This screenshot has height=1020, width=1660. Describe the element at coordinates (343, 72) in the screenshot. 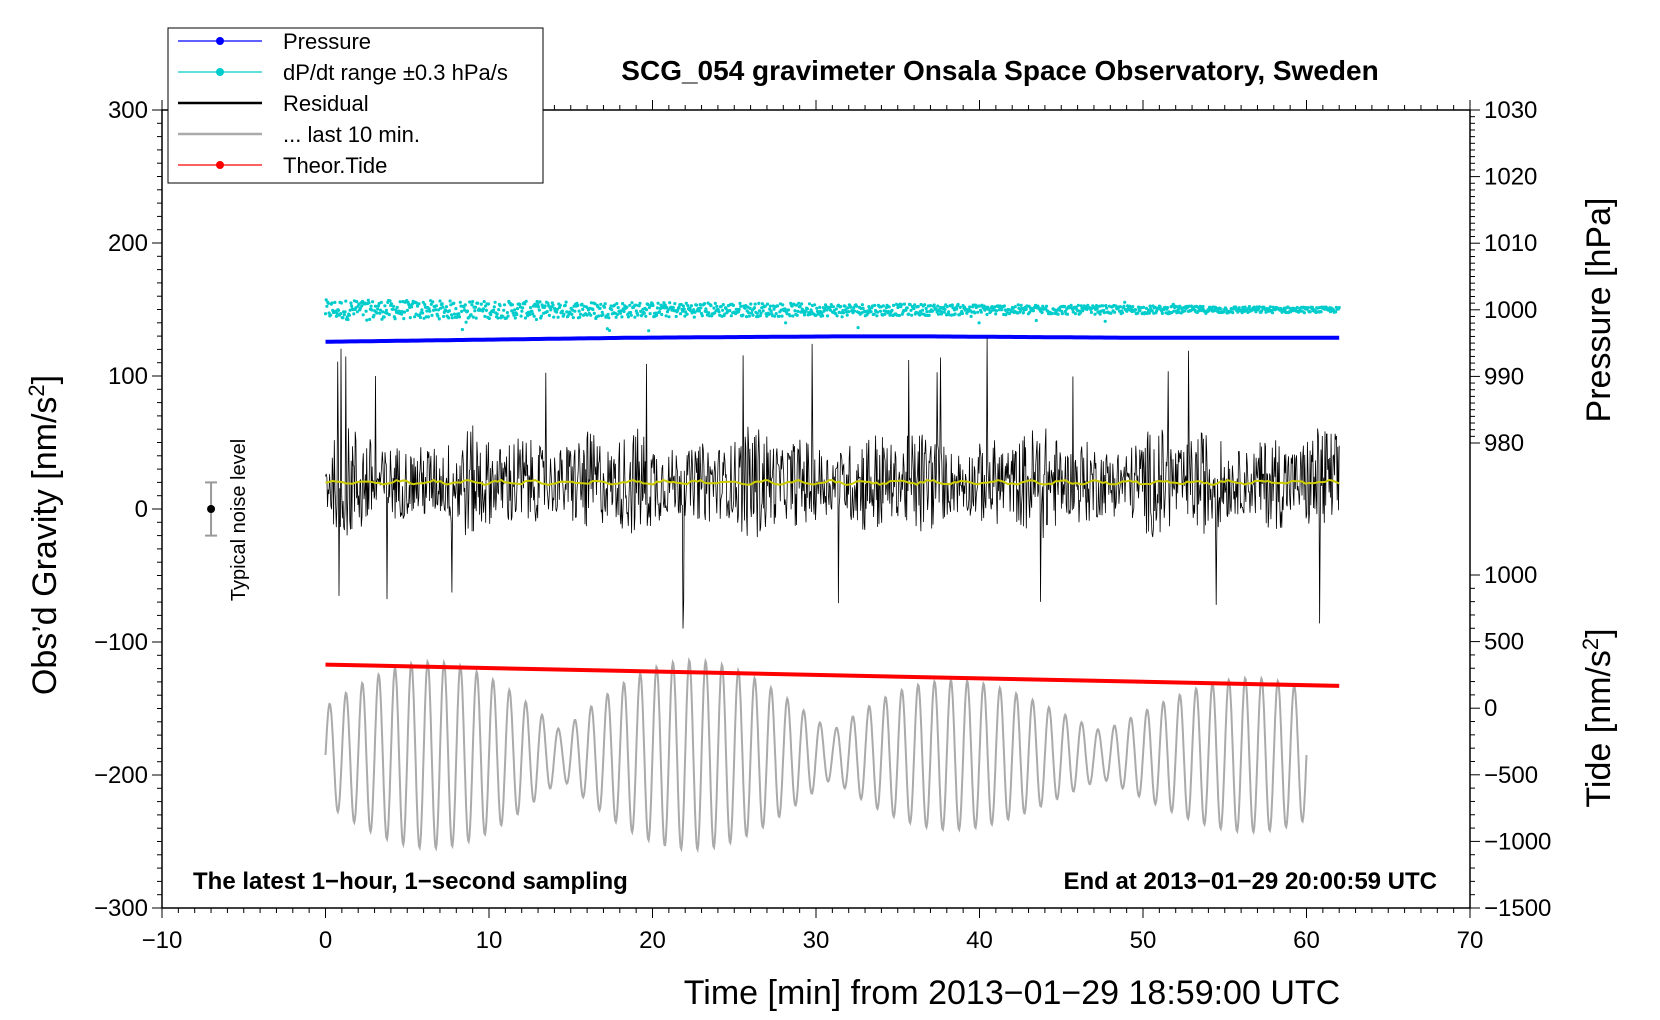

I see `legend-entry: dP/dt range ±0.3 hPa/s` at that location.